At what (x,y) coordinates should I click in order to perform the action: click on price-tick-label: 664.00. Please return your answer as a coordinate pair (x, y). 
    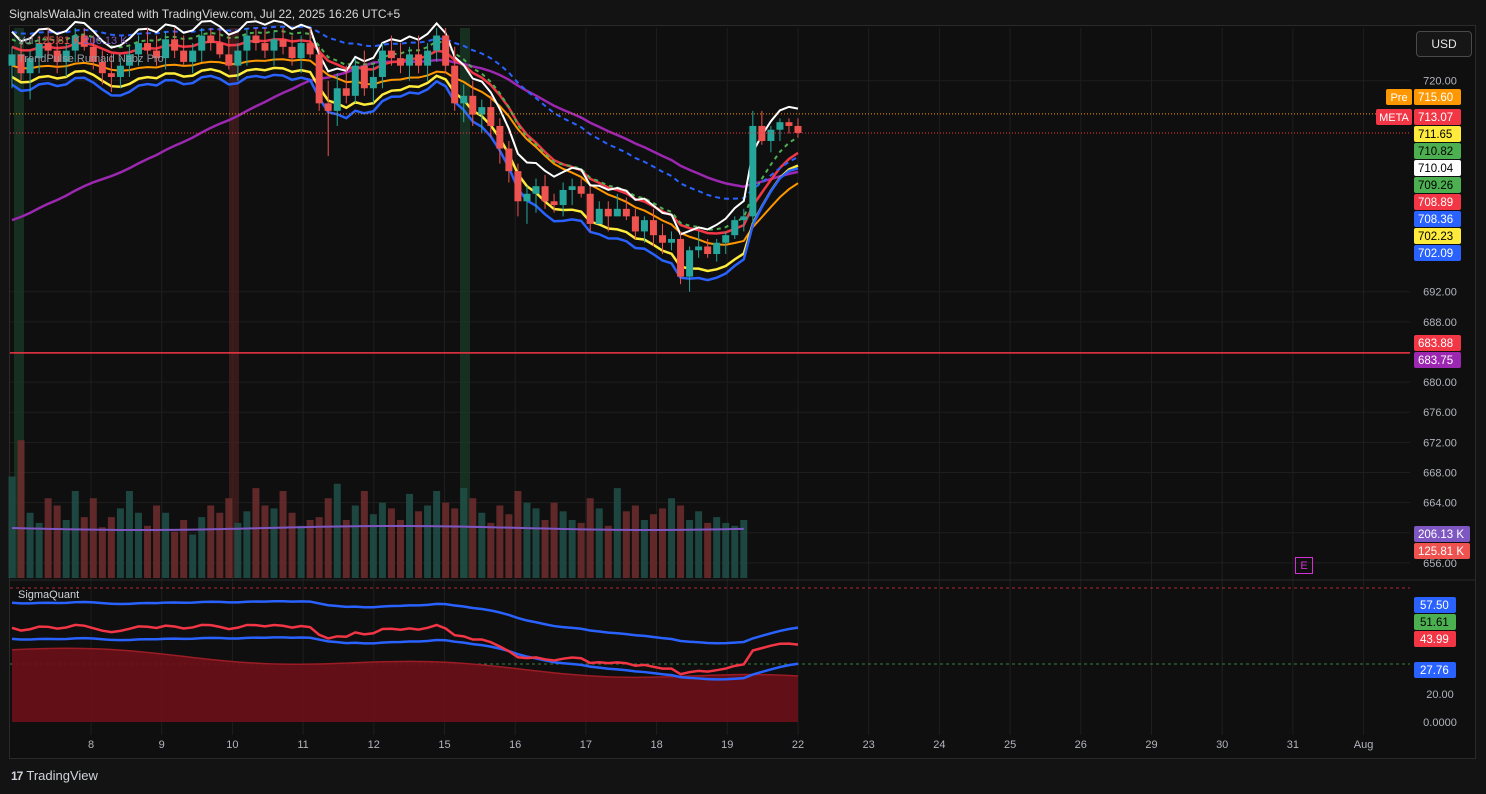
    Looking at the image, I should click on (1440, 504).